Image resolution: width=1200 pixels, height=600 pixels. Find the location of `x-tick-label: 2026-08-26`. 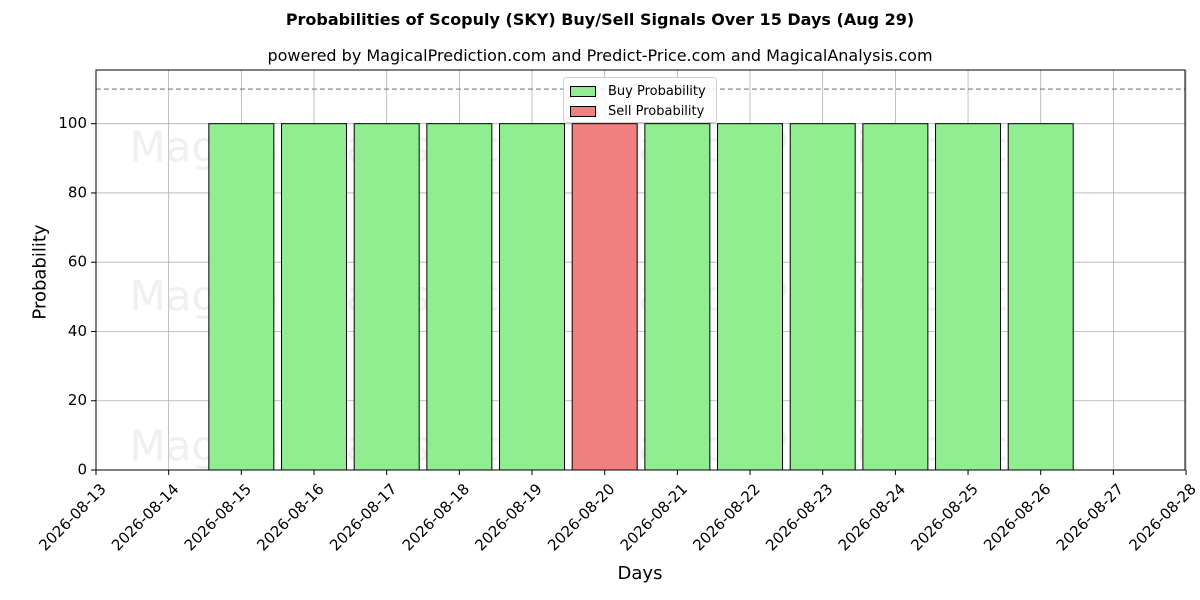

x-tick-label: 2026-08-26 is located at coordinates (1017, 517).